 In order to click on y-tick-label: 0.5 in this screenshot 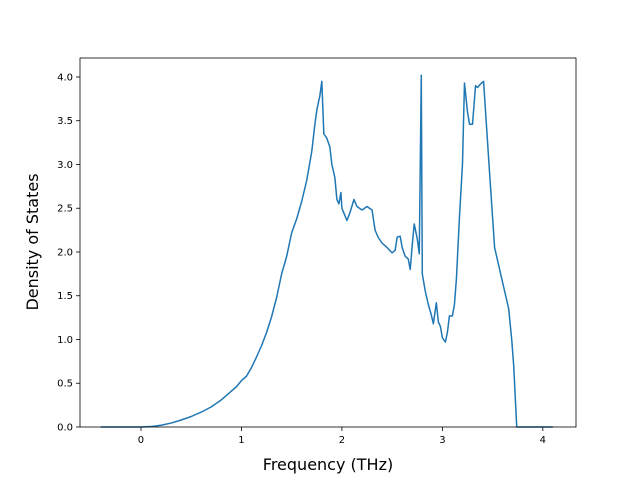, I will do `click(65, 384)`.